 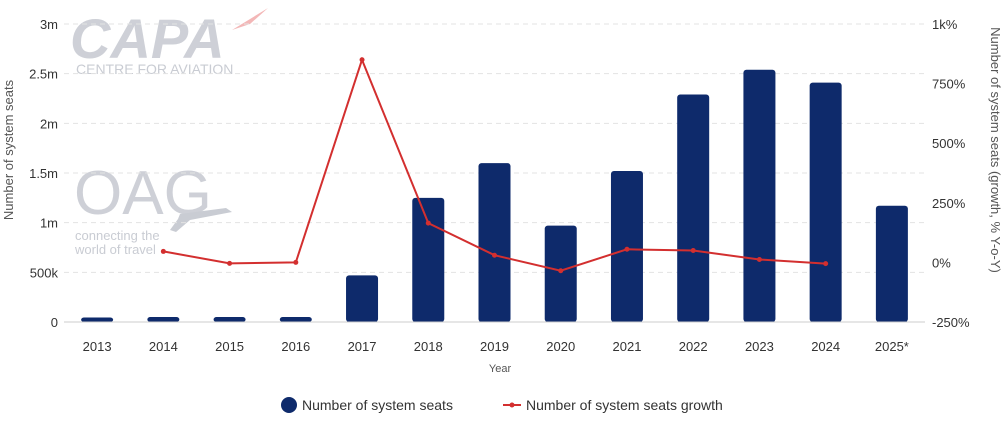 What do you see at coordinates (289, 405) in the screenshot?
I see `legend-marker-bar` at bounding box center [289, 405].